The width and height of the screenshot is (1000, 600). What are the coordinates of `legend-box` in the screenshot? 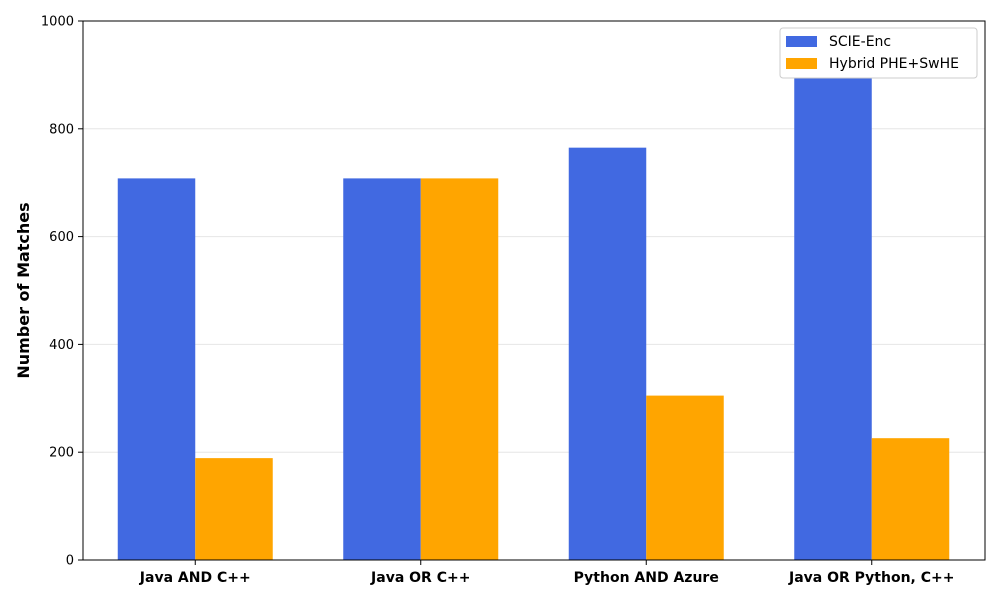 It's located at (878, 53).